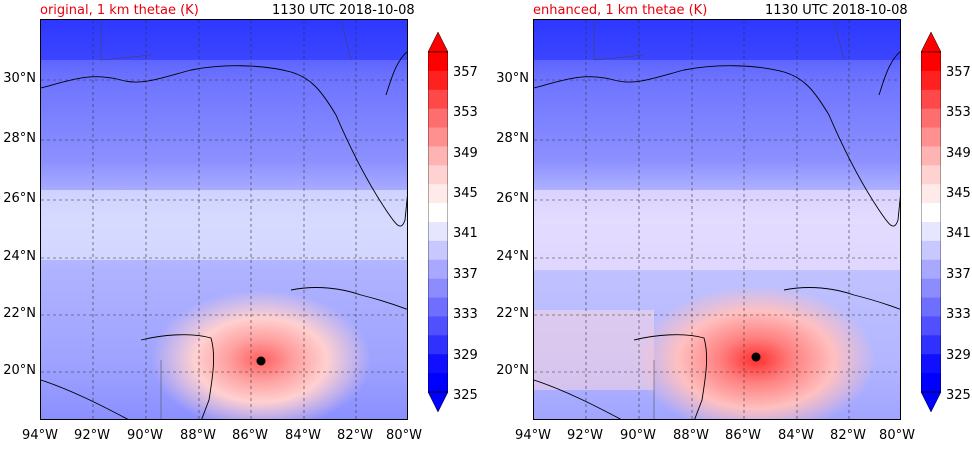 This screenshot has width=972, height=449. What do you see at coordinates (620, 10) in the screenshot?
I see `panel-title: enhanced, 1 km thetae (K)` at bounding box center [620, 10].